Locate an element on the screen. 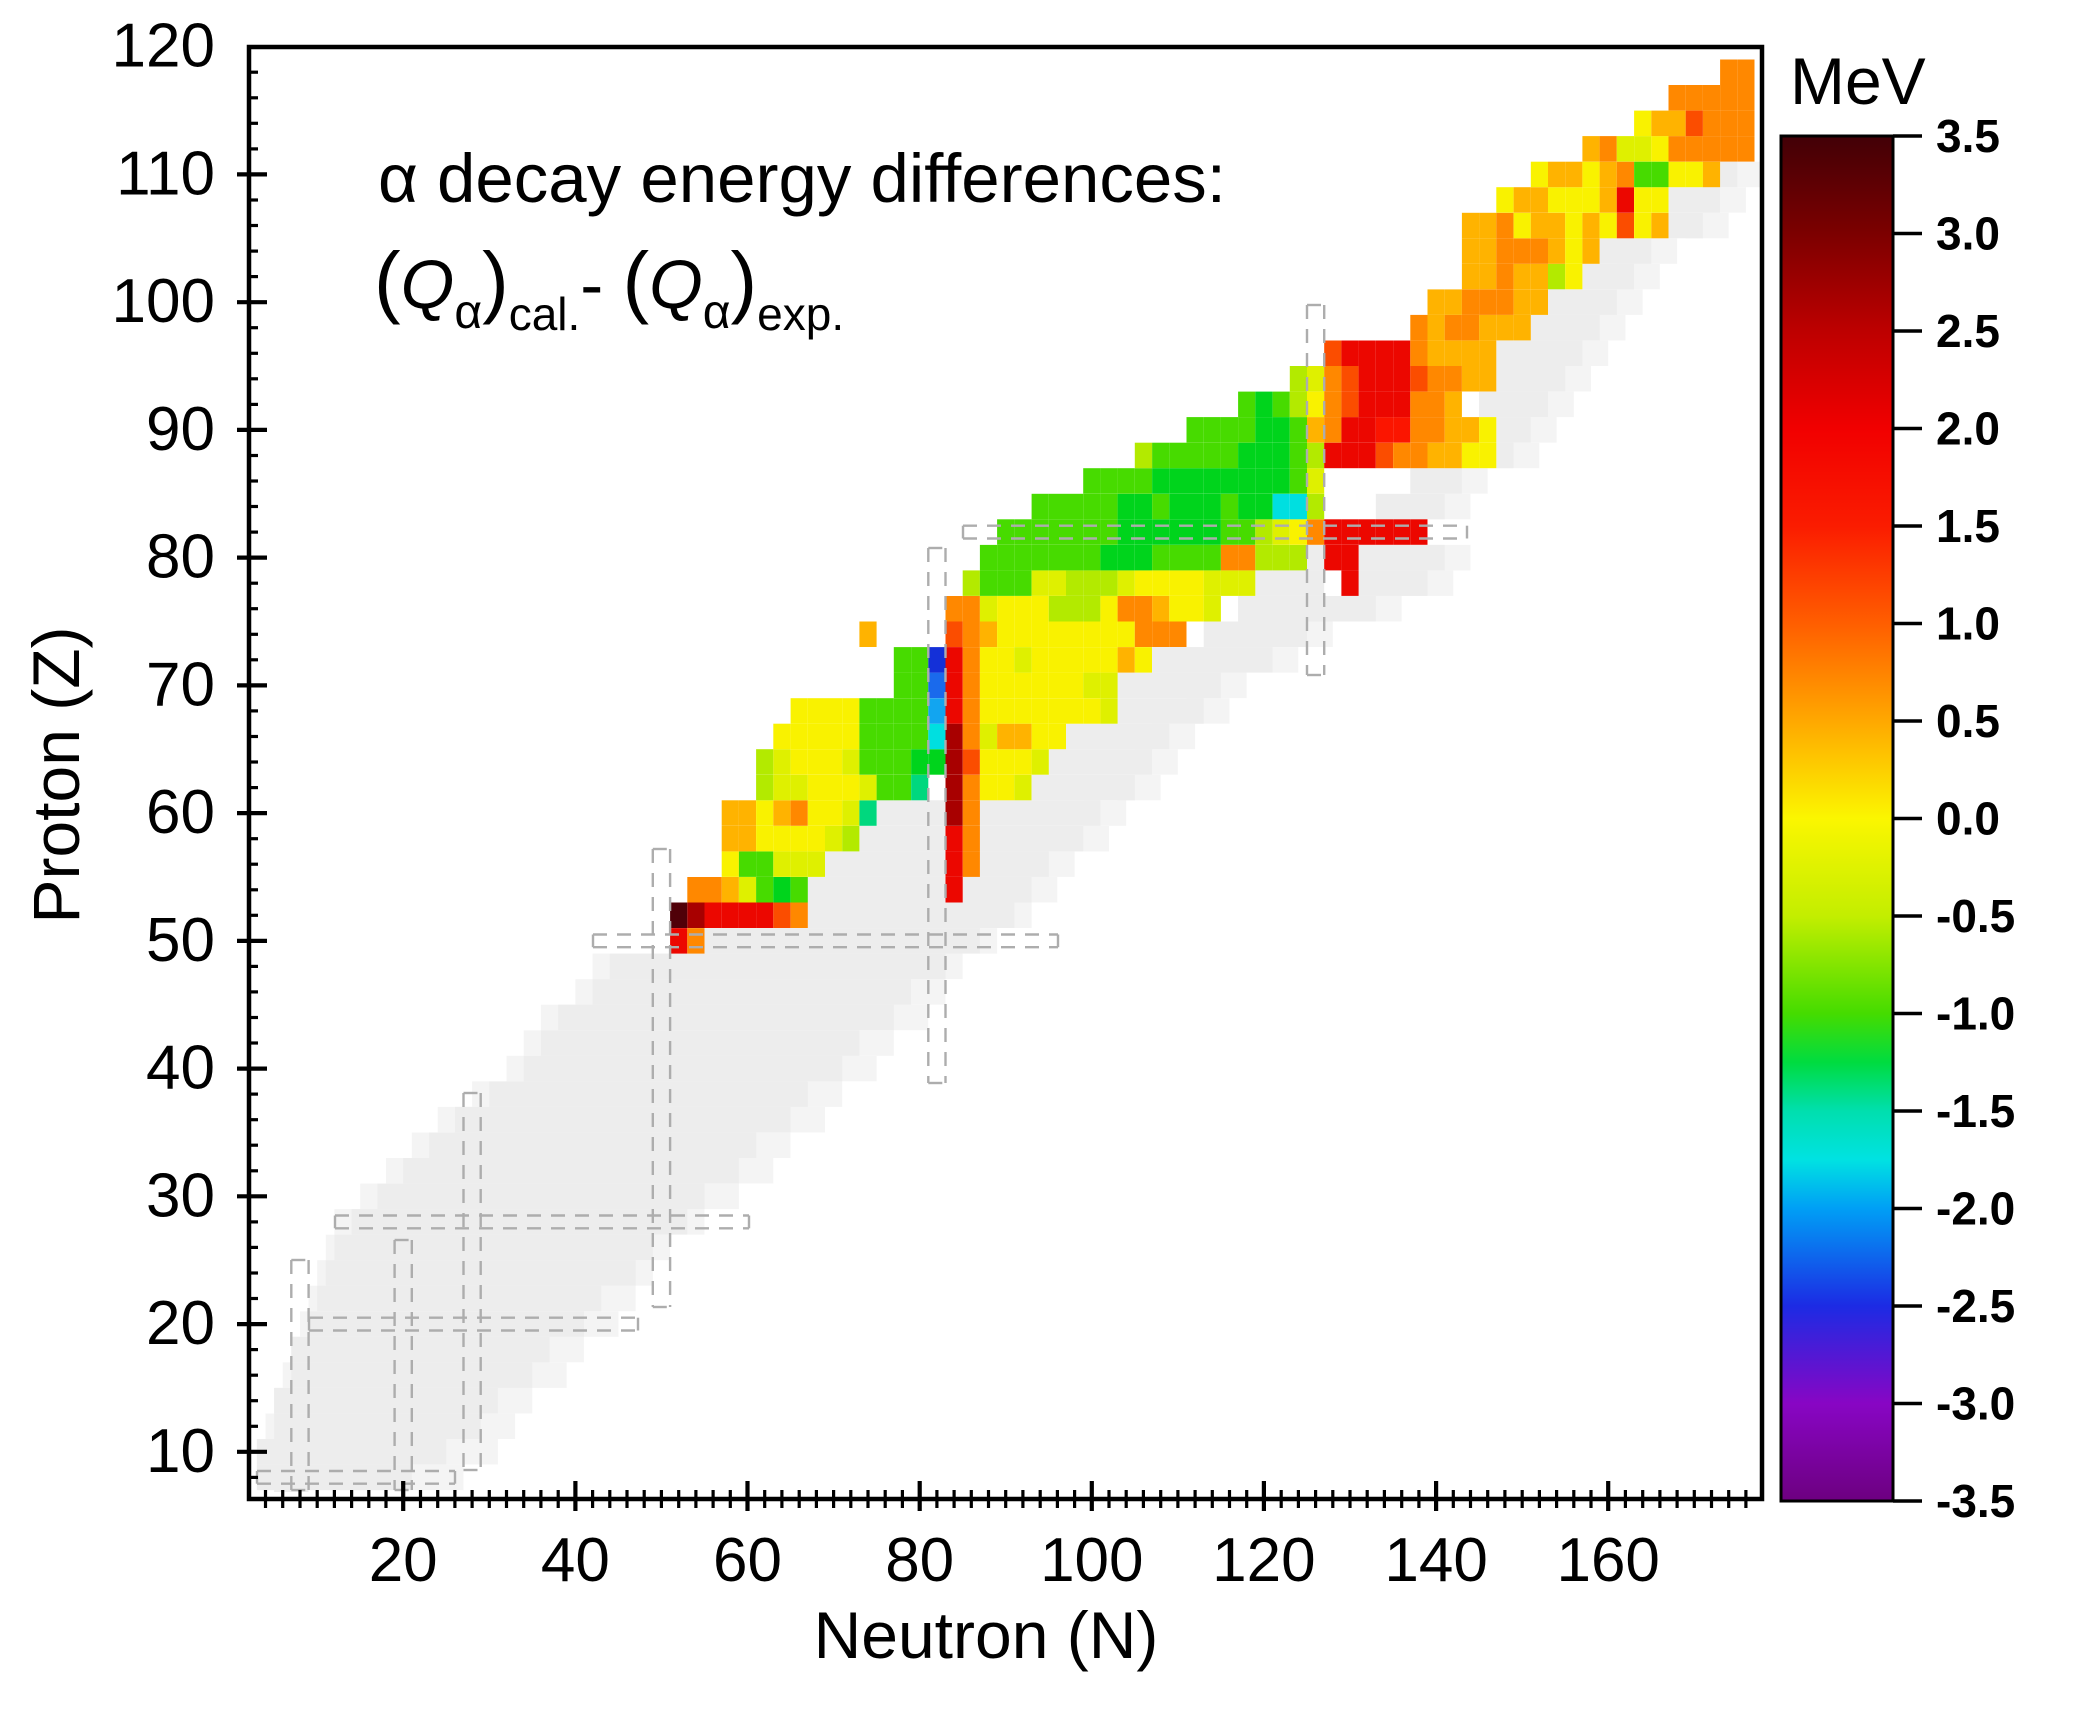  svg-text: -1.5 is located at coordinates (1975, 1111).